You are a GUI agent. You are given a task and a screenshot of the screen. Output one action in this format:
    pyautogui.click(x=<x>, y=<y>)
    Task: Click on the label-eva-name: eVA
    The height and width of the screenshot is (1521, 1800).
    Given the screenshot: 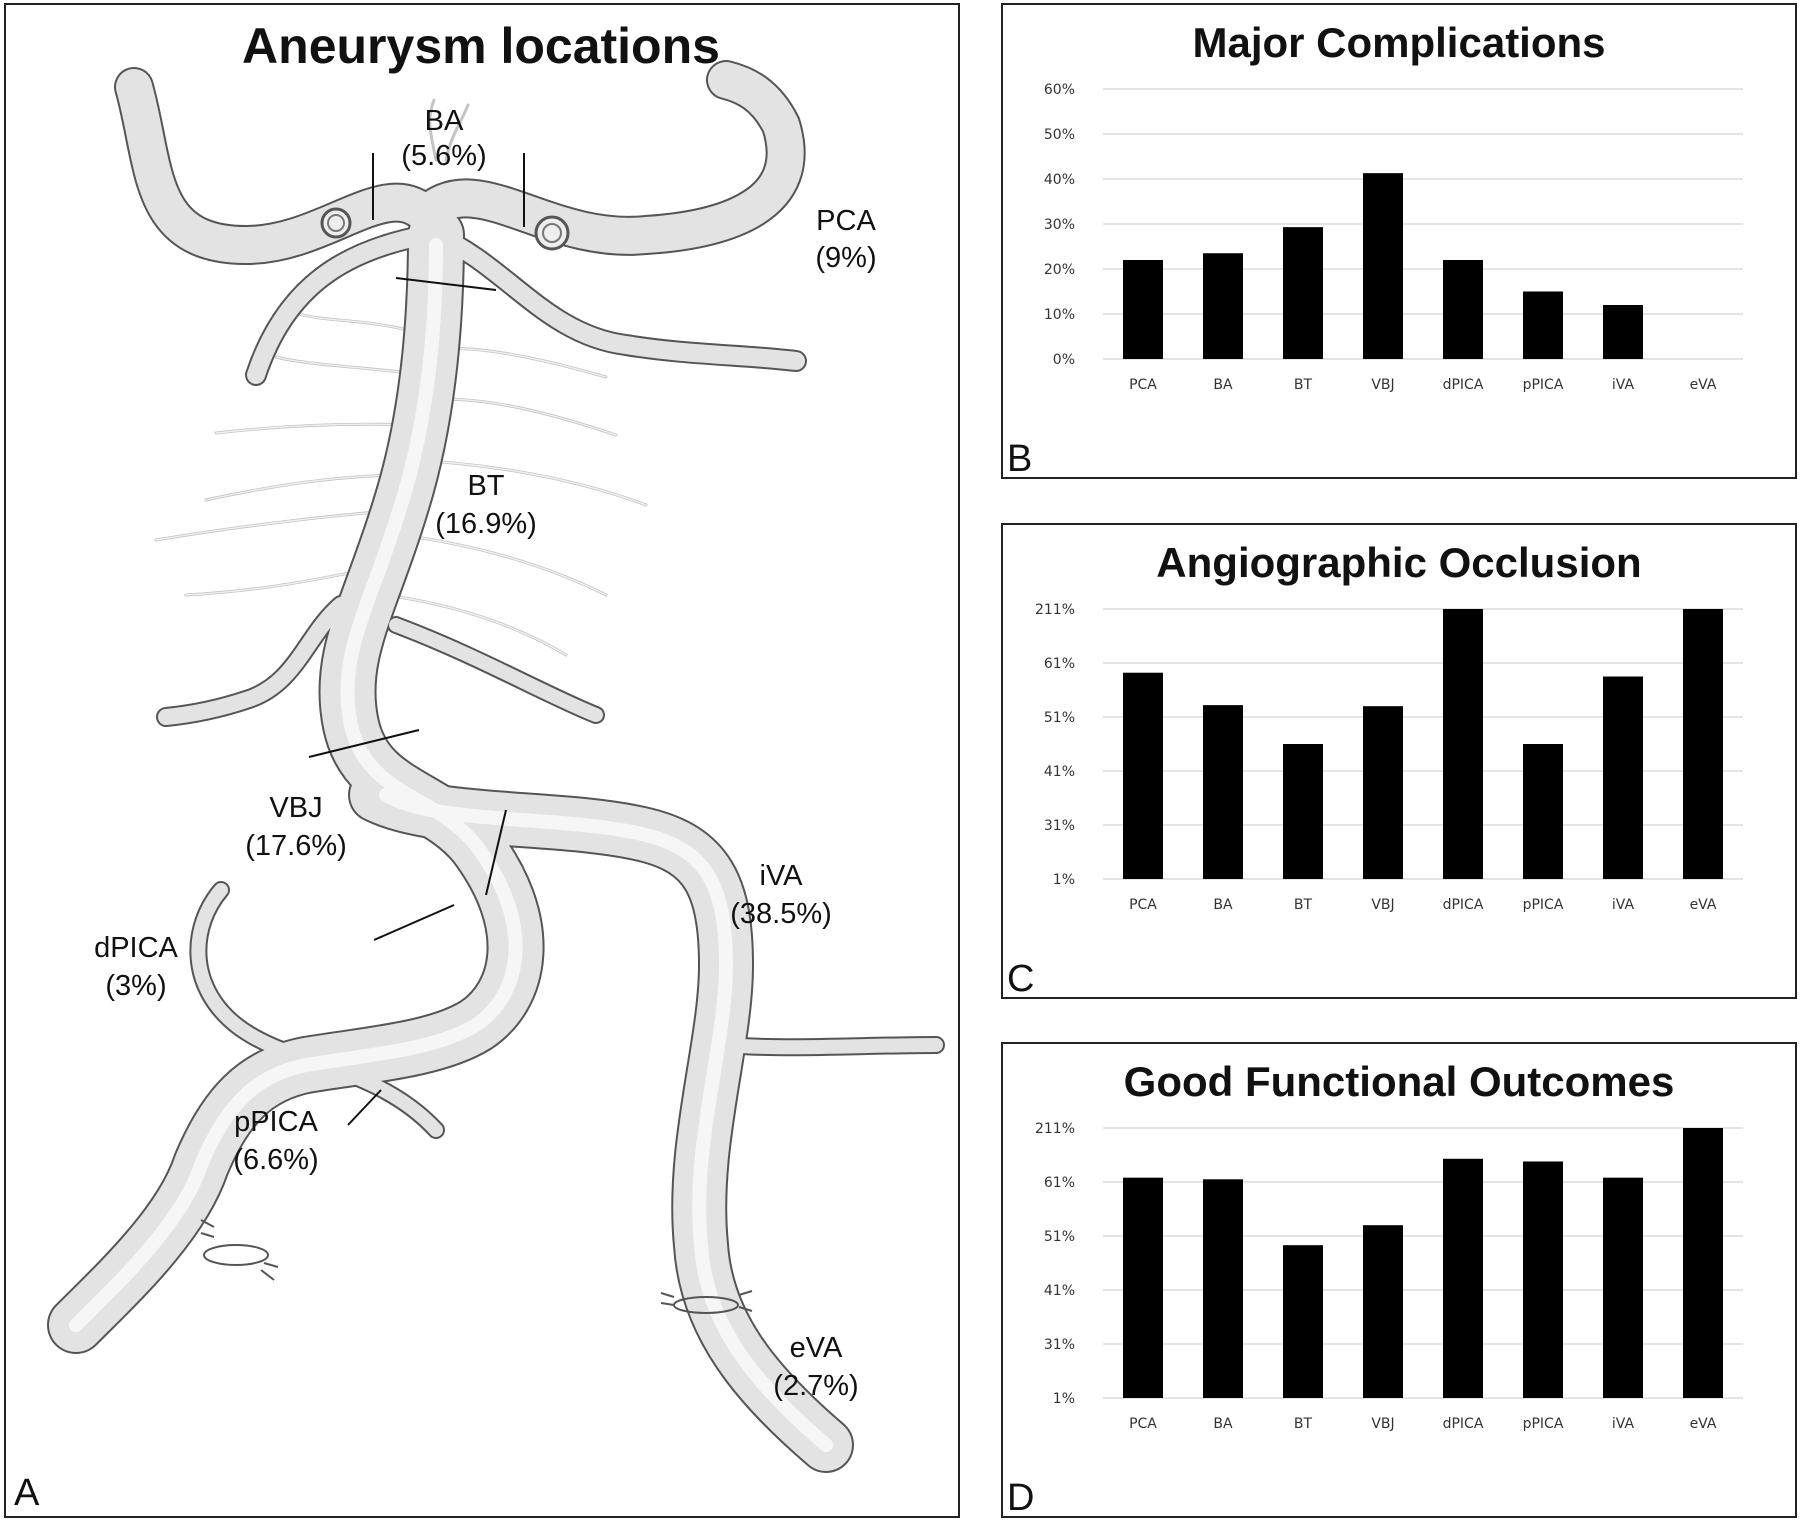 What is the action you would take?
    pyautogui.click(x=816, y=1348)
    